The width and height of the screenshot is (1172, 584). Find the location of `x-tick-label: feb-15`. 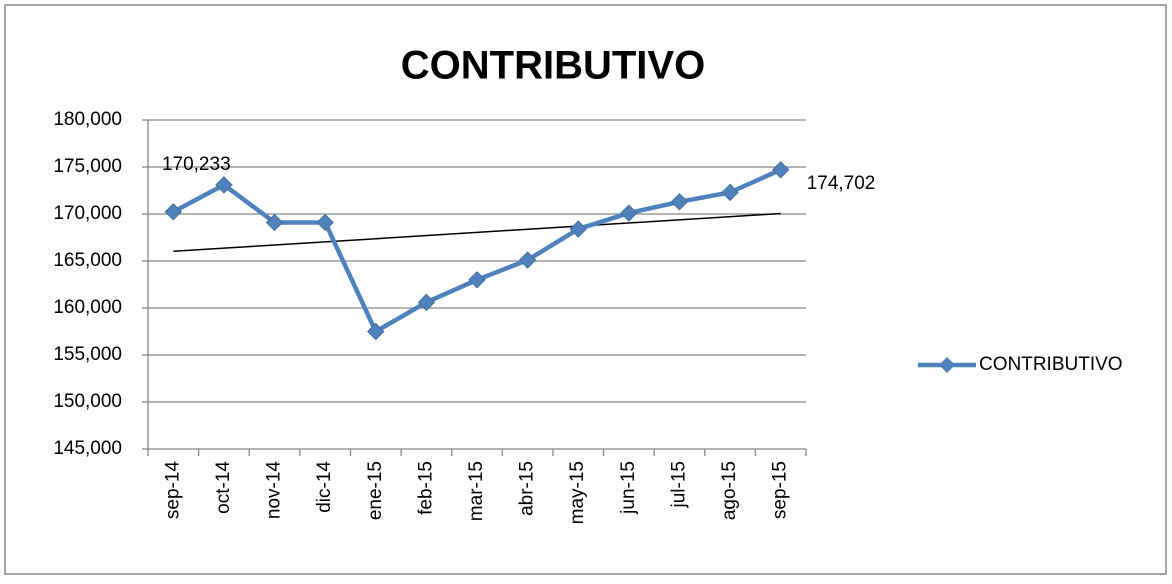

x-tick-label: feb-15 is located at coordinates (425, 488).